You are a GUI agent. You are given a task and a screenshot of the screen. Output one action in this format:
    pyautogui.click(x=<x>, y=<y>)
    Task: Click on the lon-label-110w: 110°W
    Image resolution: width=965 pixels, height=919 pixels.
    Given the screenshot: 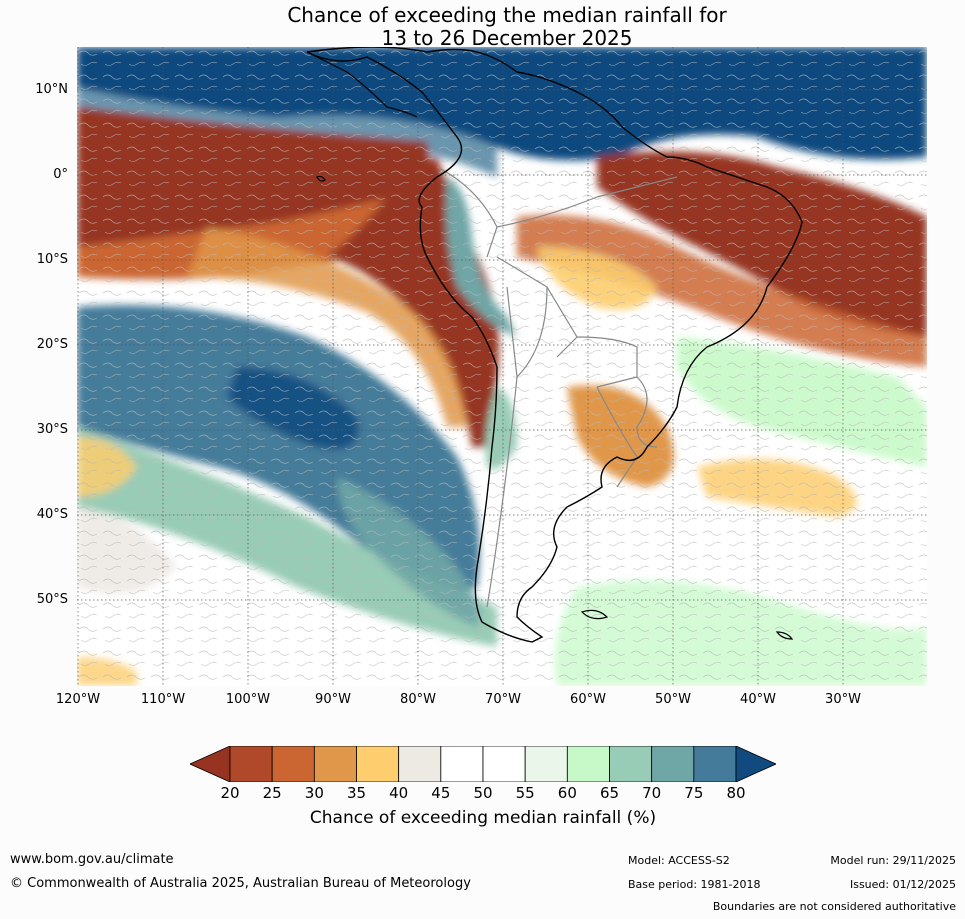 What is the action you would take?
    pyautogui.click(x=163, y=699)
    